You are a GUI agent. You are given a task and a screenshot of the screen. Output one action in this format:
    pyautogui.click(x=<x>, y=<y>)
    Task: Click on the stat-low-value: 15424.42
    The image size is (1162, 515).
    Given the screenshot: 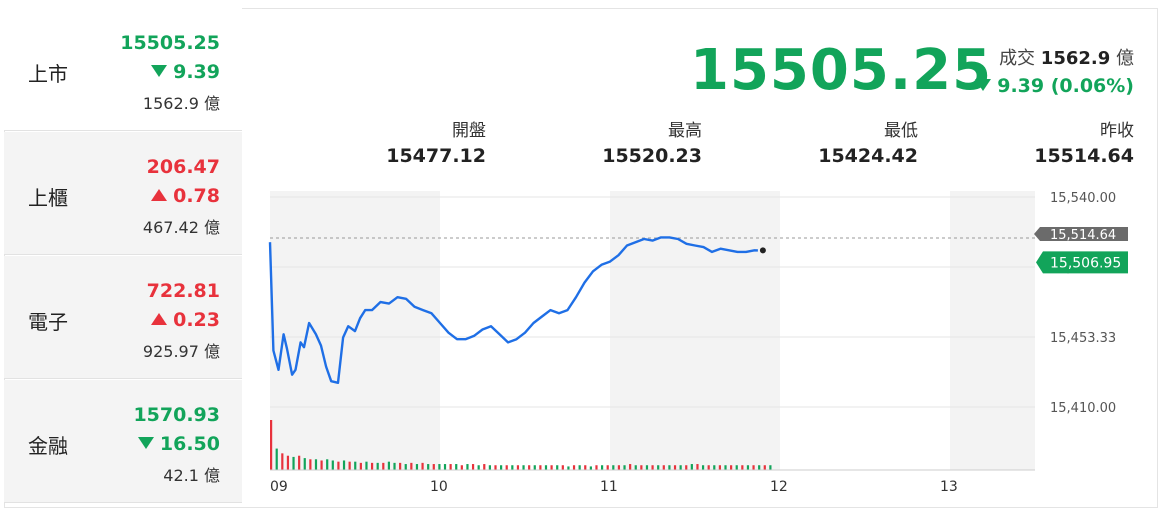 What is the action you would take?
    pyautogui.click(x=868, y=156)
    